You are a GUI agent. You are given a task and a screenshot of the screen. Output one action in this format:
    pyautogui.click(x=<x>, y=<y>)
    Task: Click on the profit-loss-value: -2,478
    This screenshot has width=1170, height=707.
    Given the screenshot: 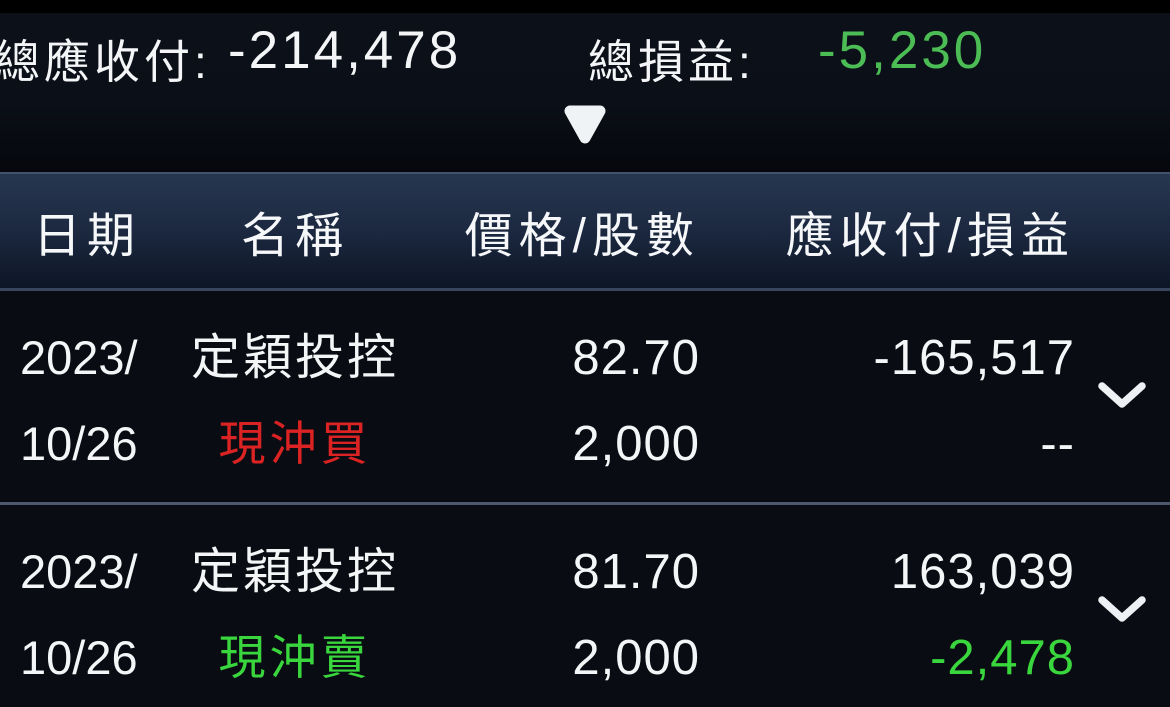 What is the action you would take?
    pyautogui.click(x=1002, y=658)
    